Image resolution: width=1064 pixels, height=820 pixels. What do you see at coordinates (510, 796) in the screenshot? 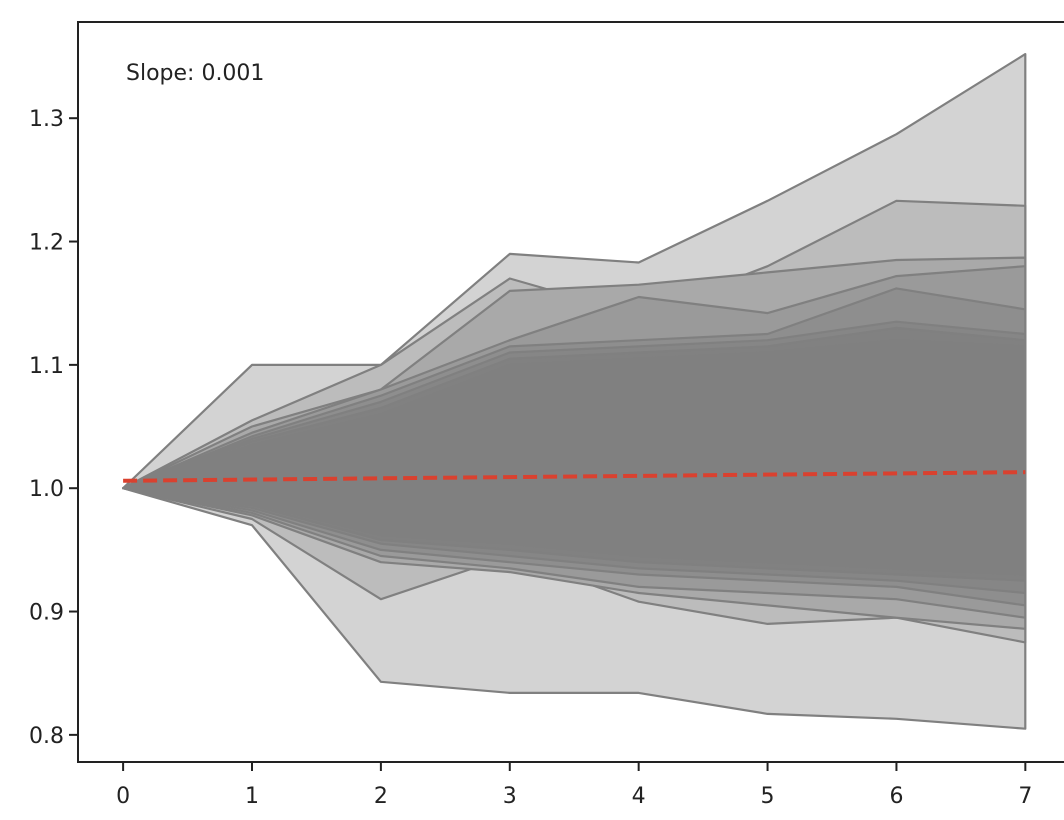
I see `x-tick-label: 3` at bounding box center [510, 796].